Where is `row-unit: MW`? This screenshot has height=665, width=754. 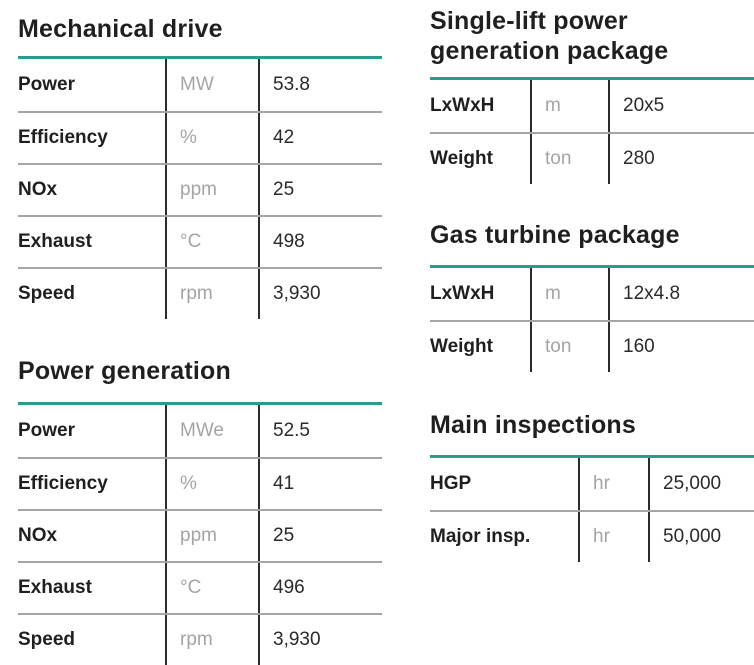 row-unit: MW is located at coordinates (211, 85).